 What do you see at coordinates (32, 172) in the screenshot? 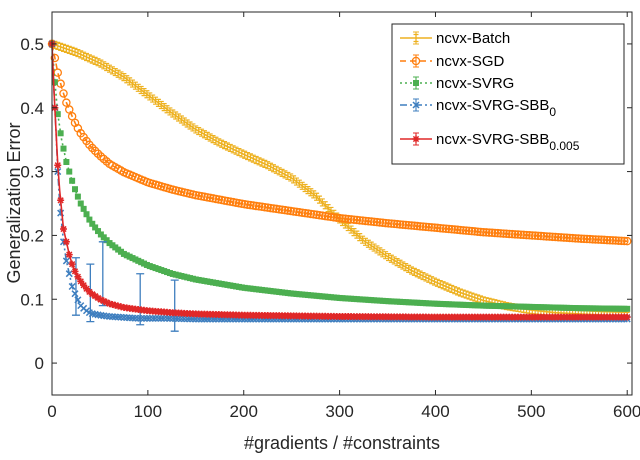
I see `y-tick-label: 0.3` at bounding box center [32, 172].